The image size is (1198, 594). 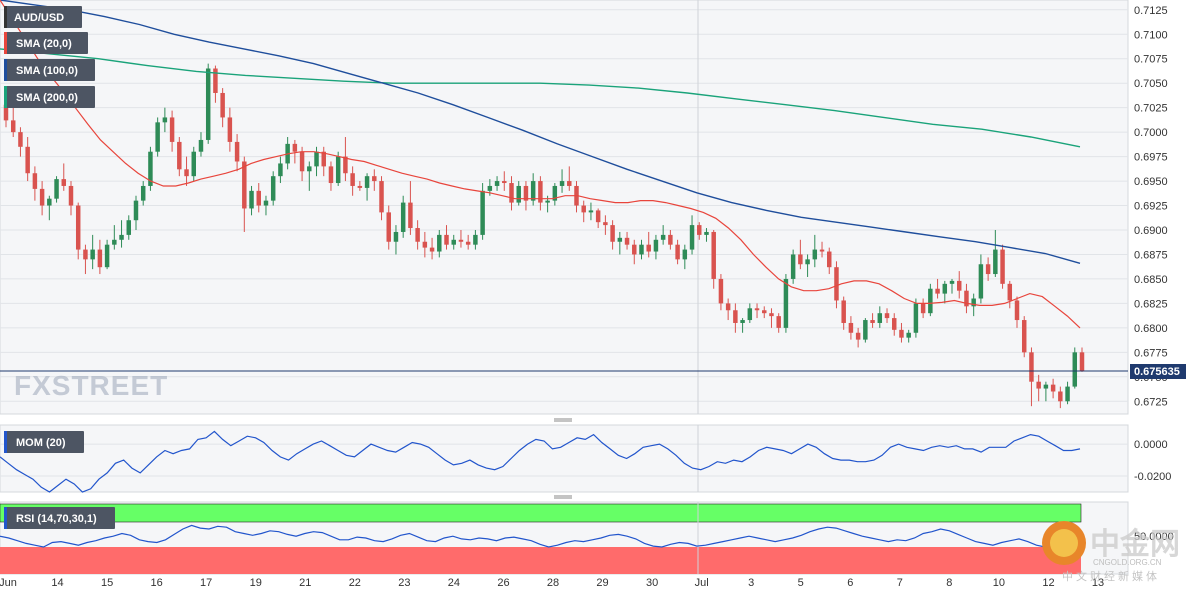 What do you see at coordinates (47, 71) in the screenshot?
I see `sma100-label: SMA (100,0)` at bounding box center [47, 71].